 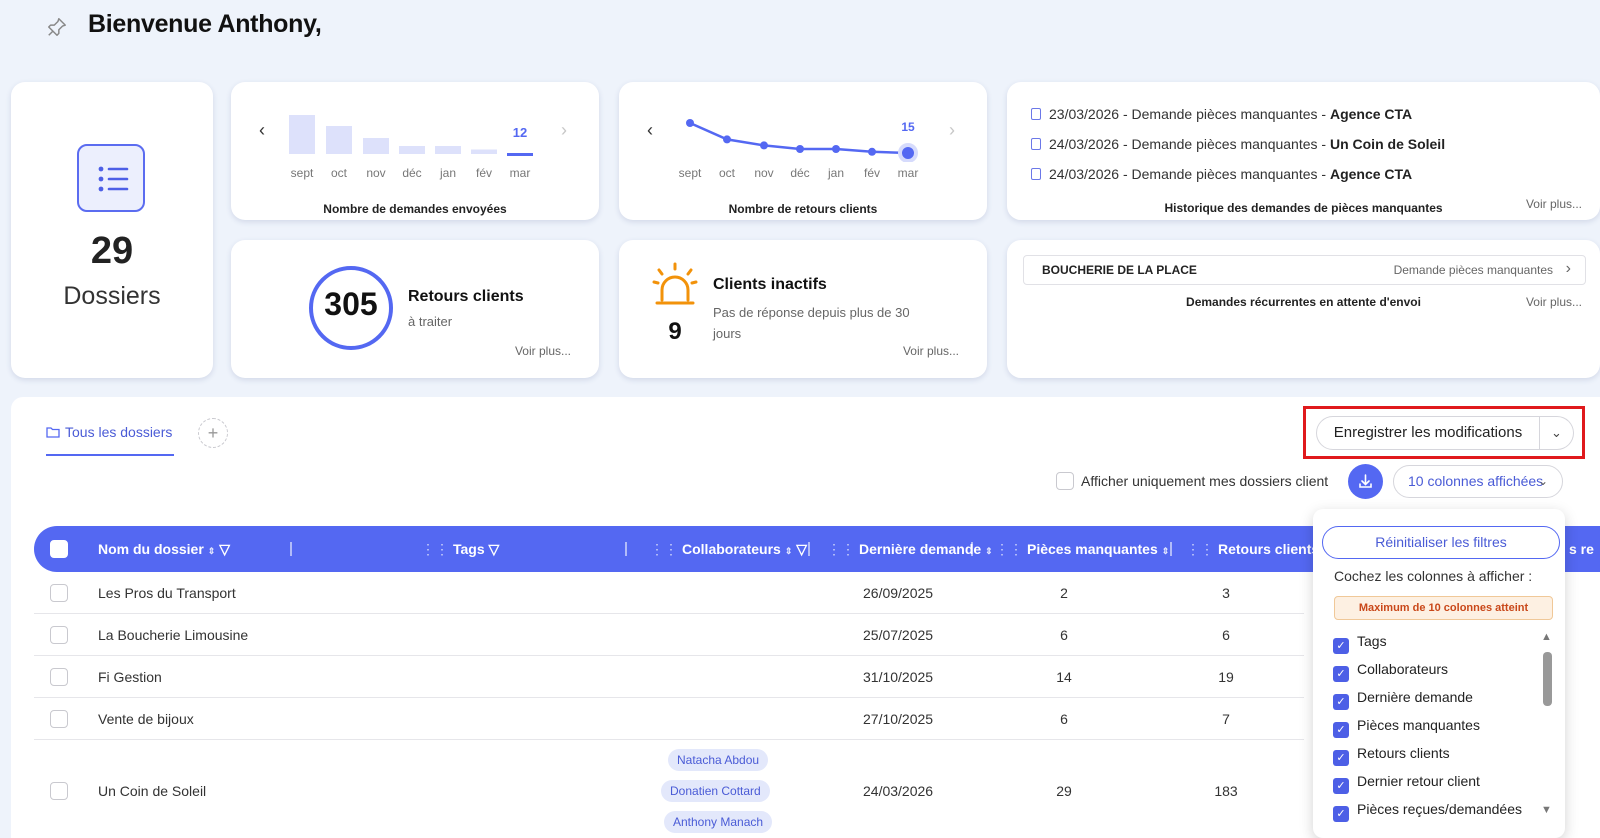 What do you see at coordinates (448, 150) in the screenshot?
I see `bar-jan` at bounding box center [448, 150].